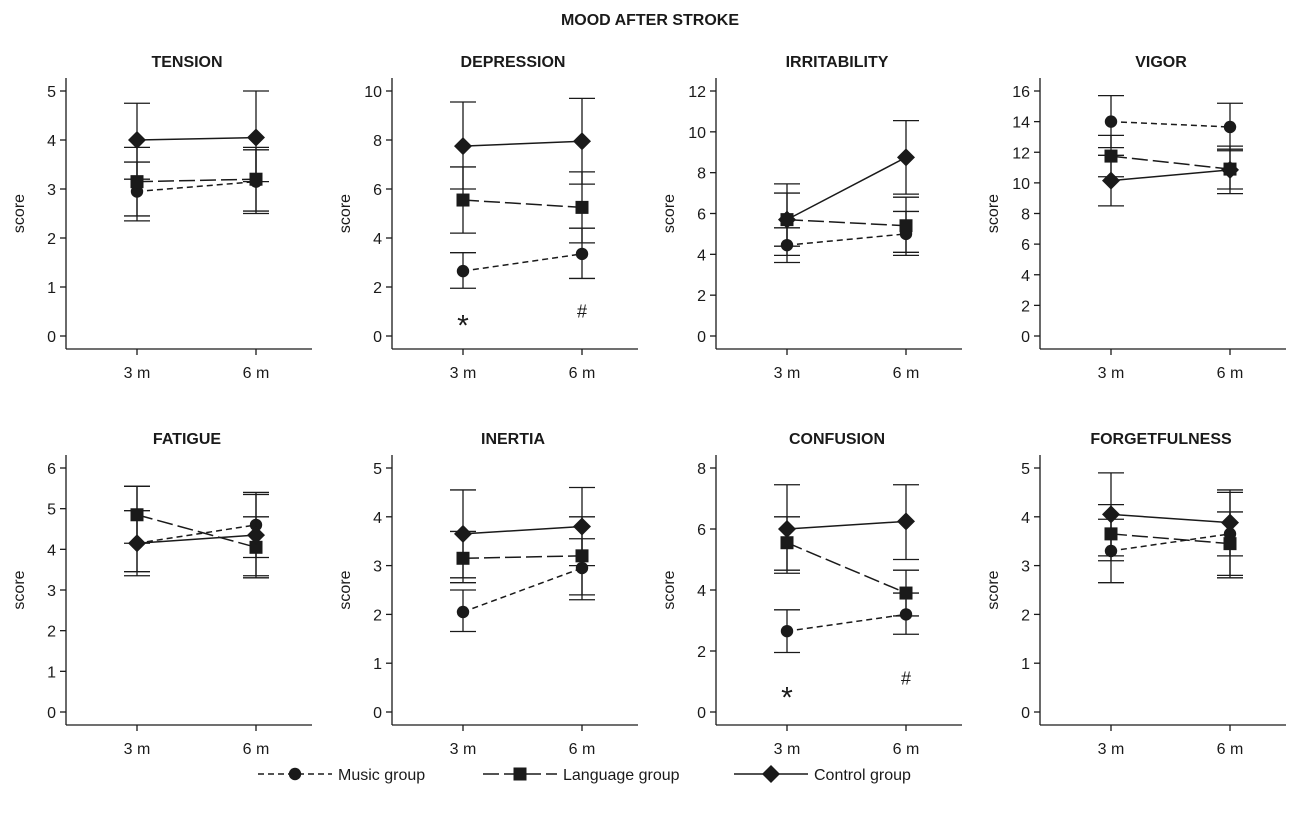  Describe the element at coordinates (187, 439) in the screenshot. I see `panel-title-fatigue: FATIGUE` at that location.